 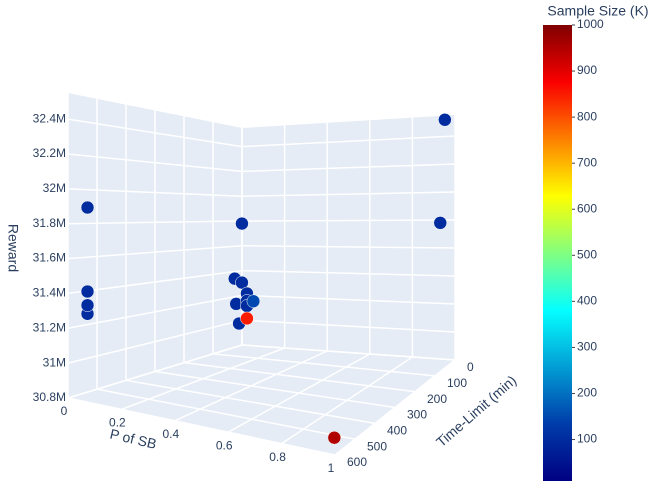 I want to click on y-tick-label: 400, so click(x=397, y=431).